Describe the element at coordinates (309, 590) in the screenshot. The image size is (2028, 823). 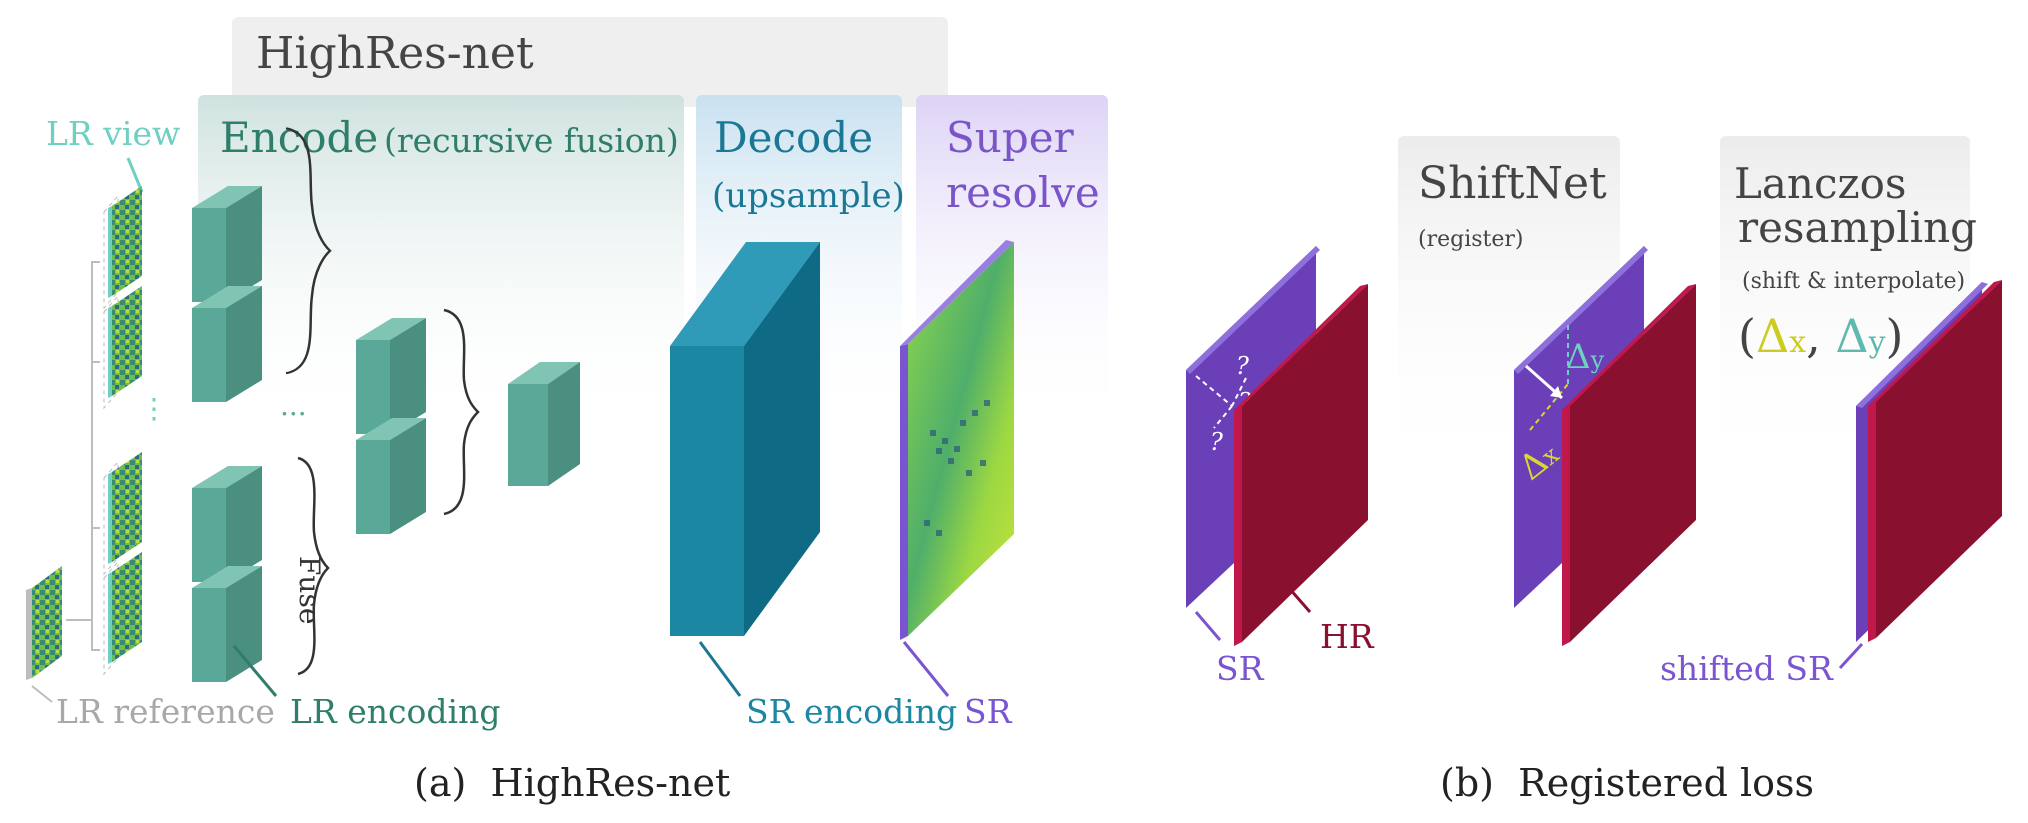
I see `fuse-label: Fuse` at that location.